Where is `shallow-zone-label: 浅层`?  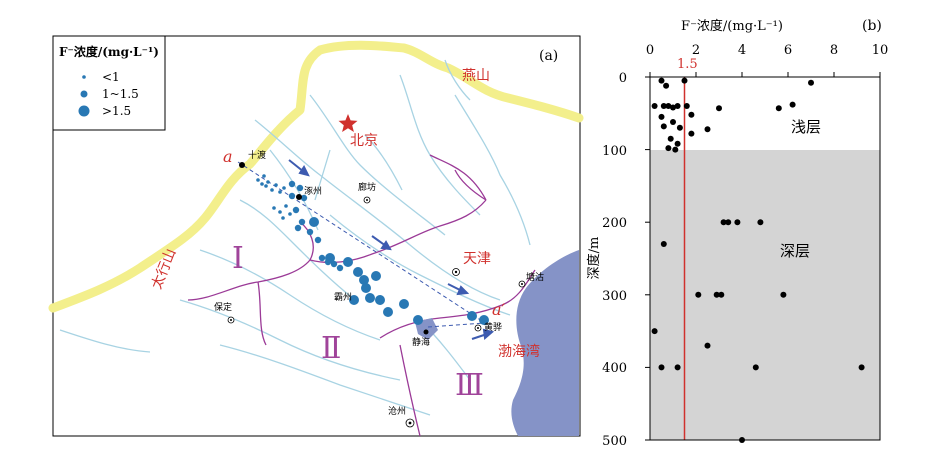 shallow-zone-label: 浅层 is located at coordinates (806, 127).